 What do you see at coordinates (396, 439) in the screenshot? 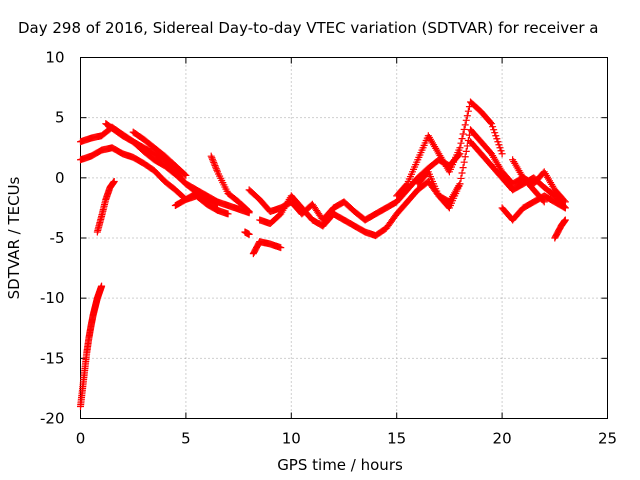
I see `x-tick-label-3: 15` at bounding box center [396, 439].